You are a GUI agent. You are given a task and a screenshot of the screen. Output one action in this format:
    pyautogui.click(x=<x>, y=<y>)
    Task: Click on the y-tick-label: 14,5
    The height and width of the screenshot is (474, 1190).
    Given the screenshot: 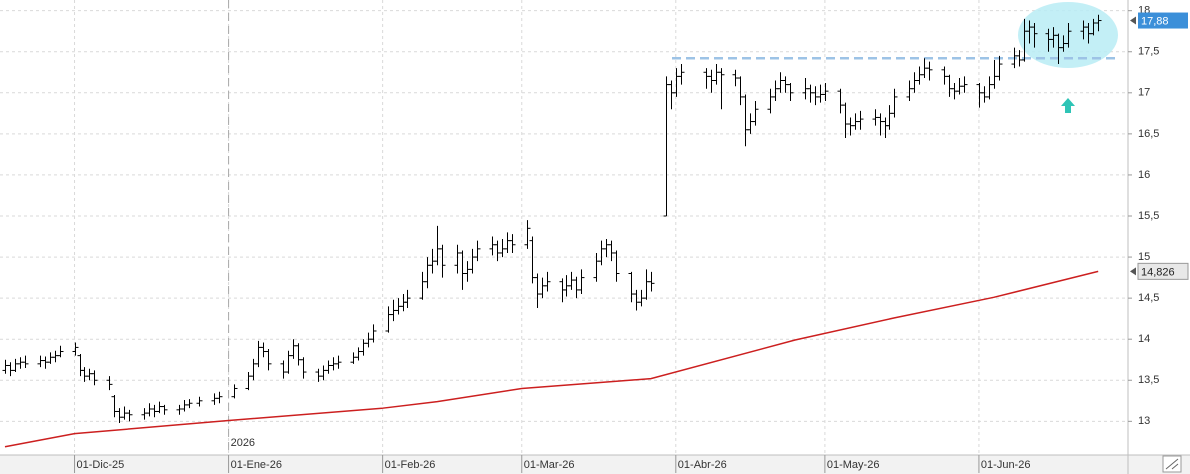 What is the action you would take?
    pyautogui.click(x=1148, y=298)
    